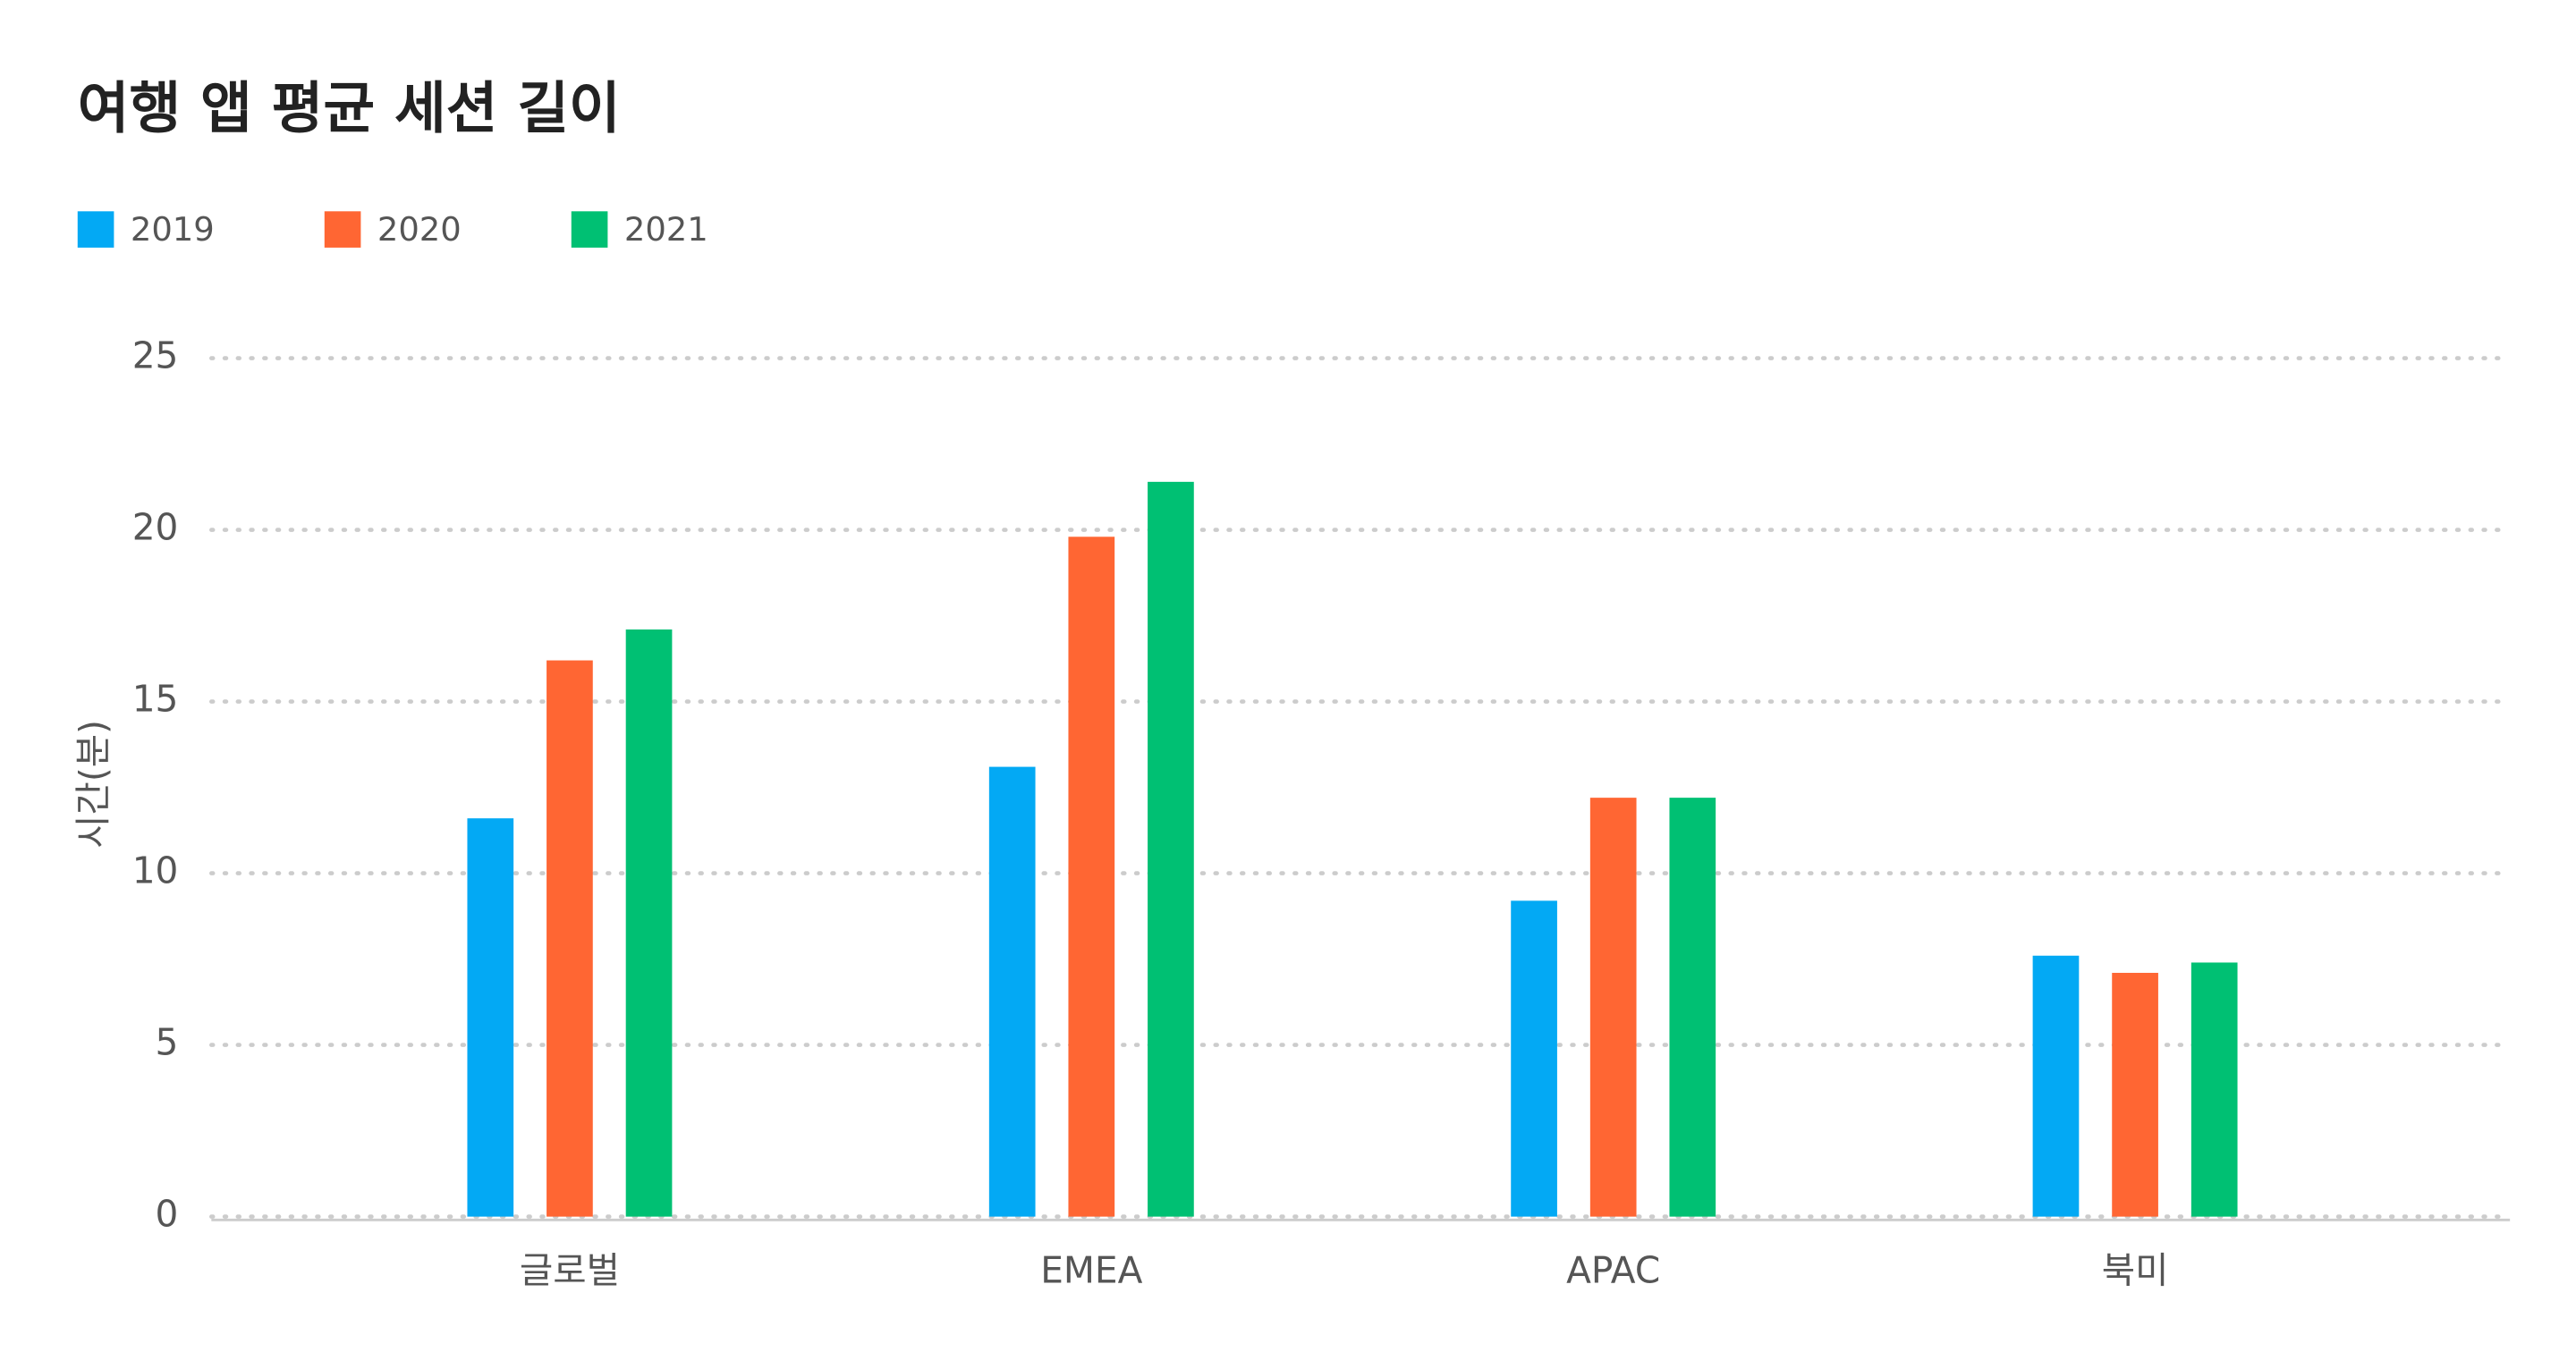  What do you see at coordinates (167, 1214) in the screenshot?
I see `y-tick-label: 0` at bounding box center [167, 1214].